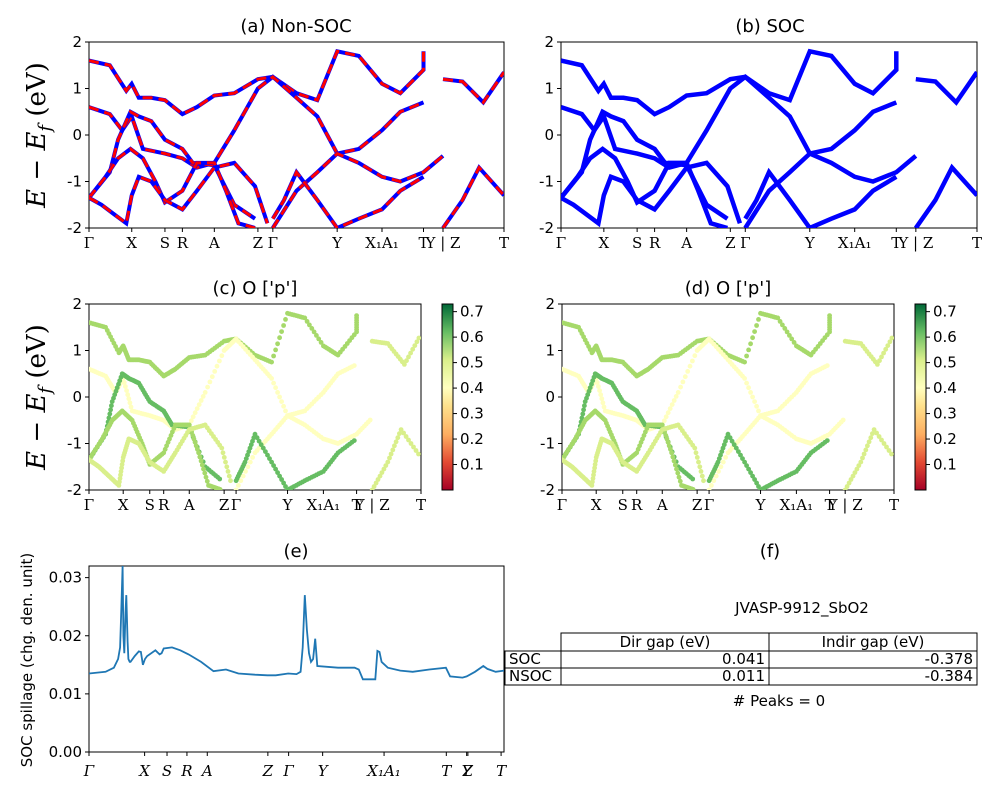 Image resolution: width=1000 pixels, height=800 pixels. Describe the element at coordinates (915, 243) in the screenshot. I see `x-tick-label: Y | Z` at that location.